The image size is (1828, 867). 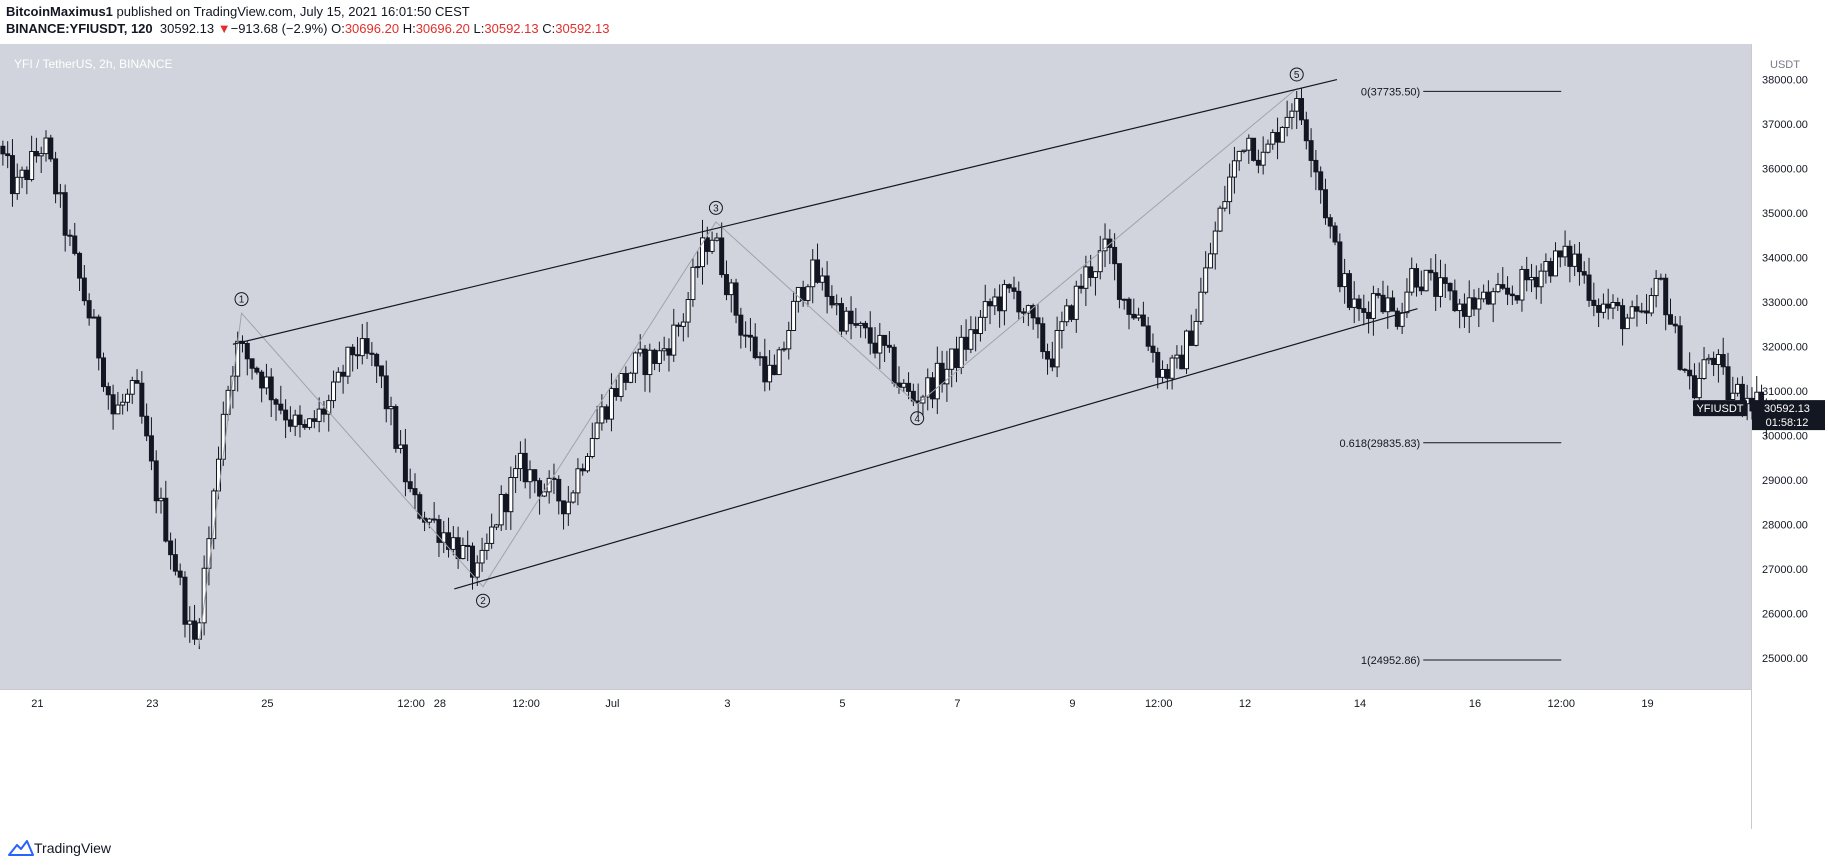 What do you see at coordinates (1360, 704) in the screenshot?
I see `time-tick-label: 14` at bounding box center [1360, 704].